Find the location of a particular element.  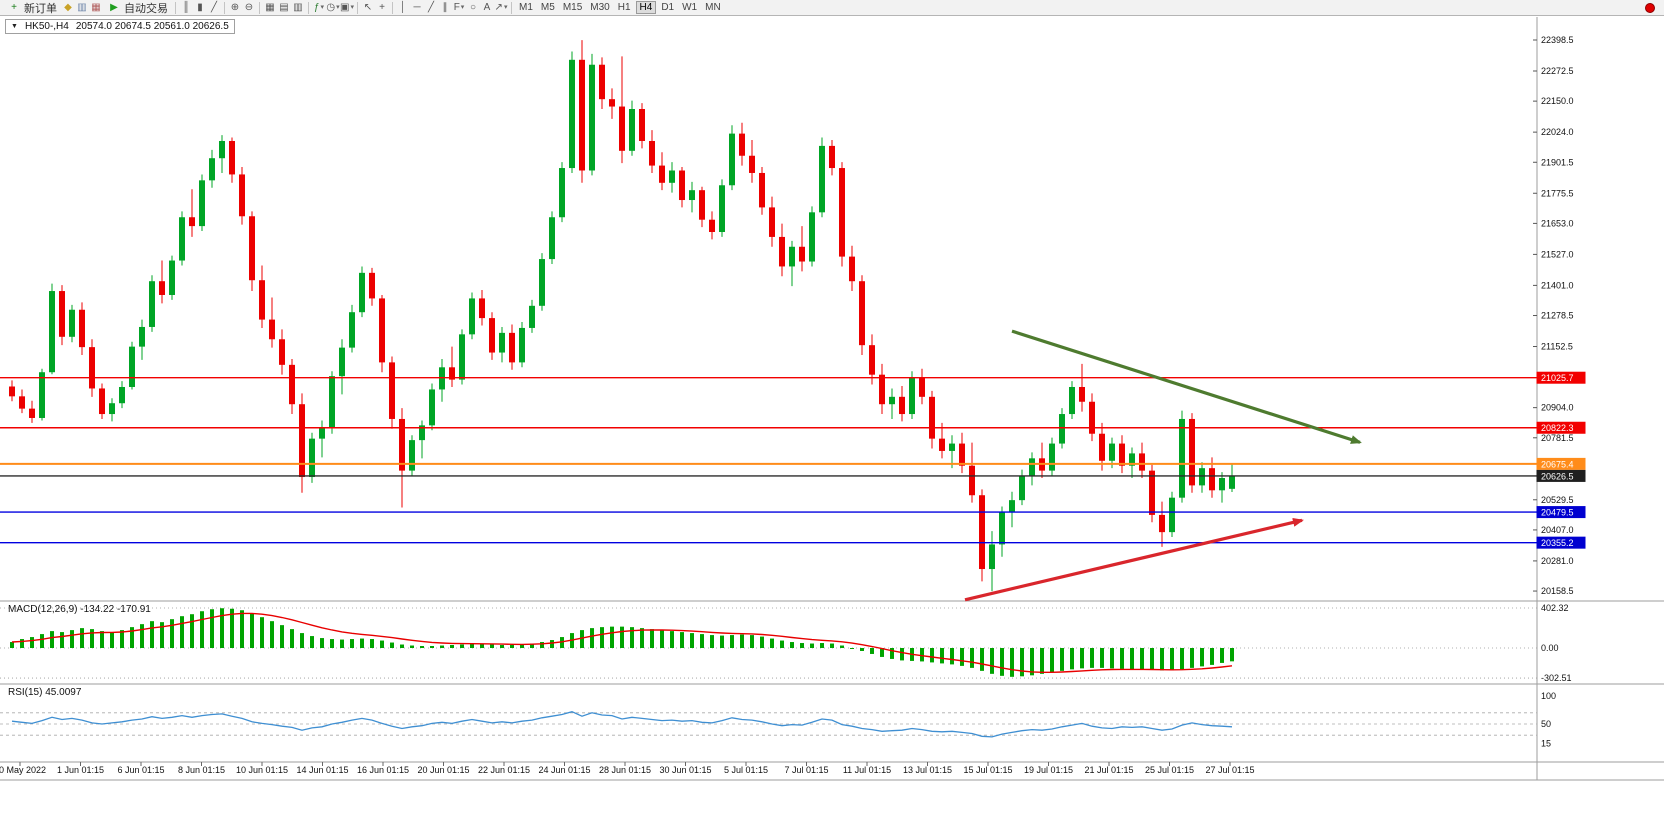

channel-icon: ∥ is located at coordinates (445, 7).